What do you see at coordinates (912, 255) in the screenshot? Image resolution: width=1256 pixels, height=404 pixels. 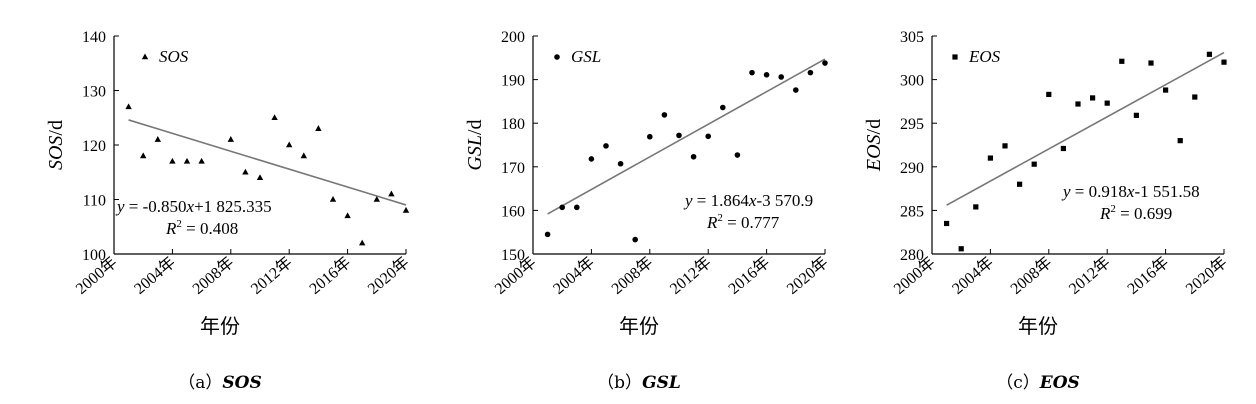 I see `y-tick-label: 280` at bounding box center [912, 255].